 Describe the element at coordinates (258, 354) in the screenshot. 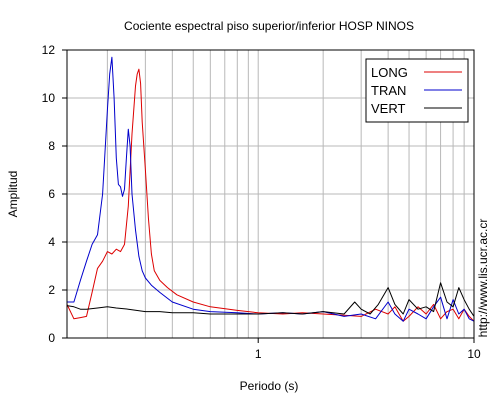

I see `x-tick-label: 1` at that location.